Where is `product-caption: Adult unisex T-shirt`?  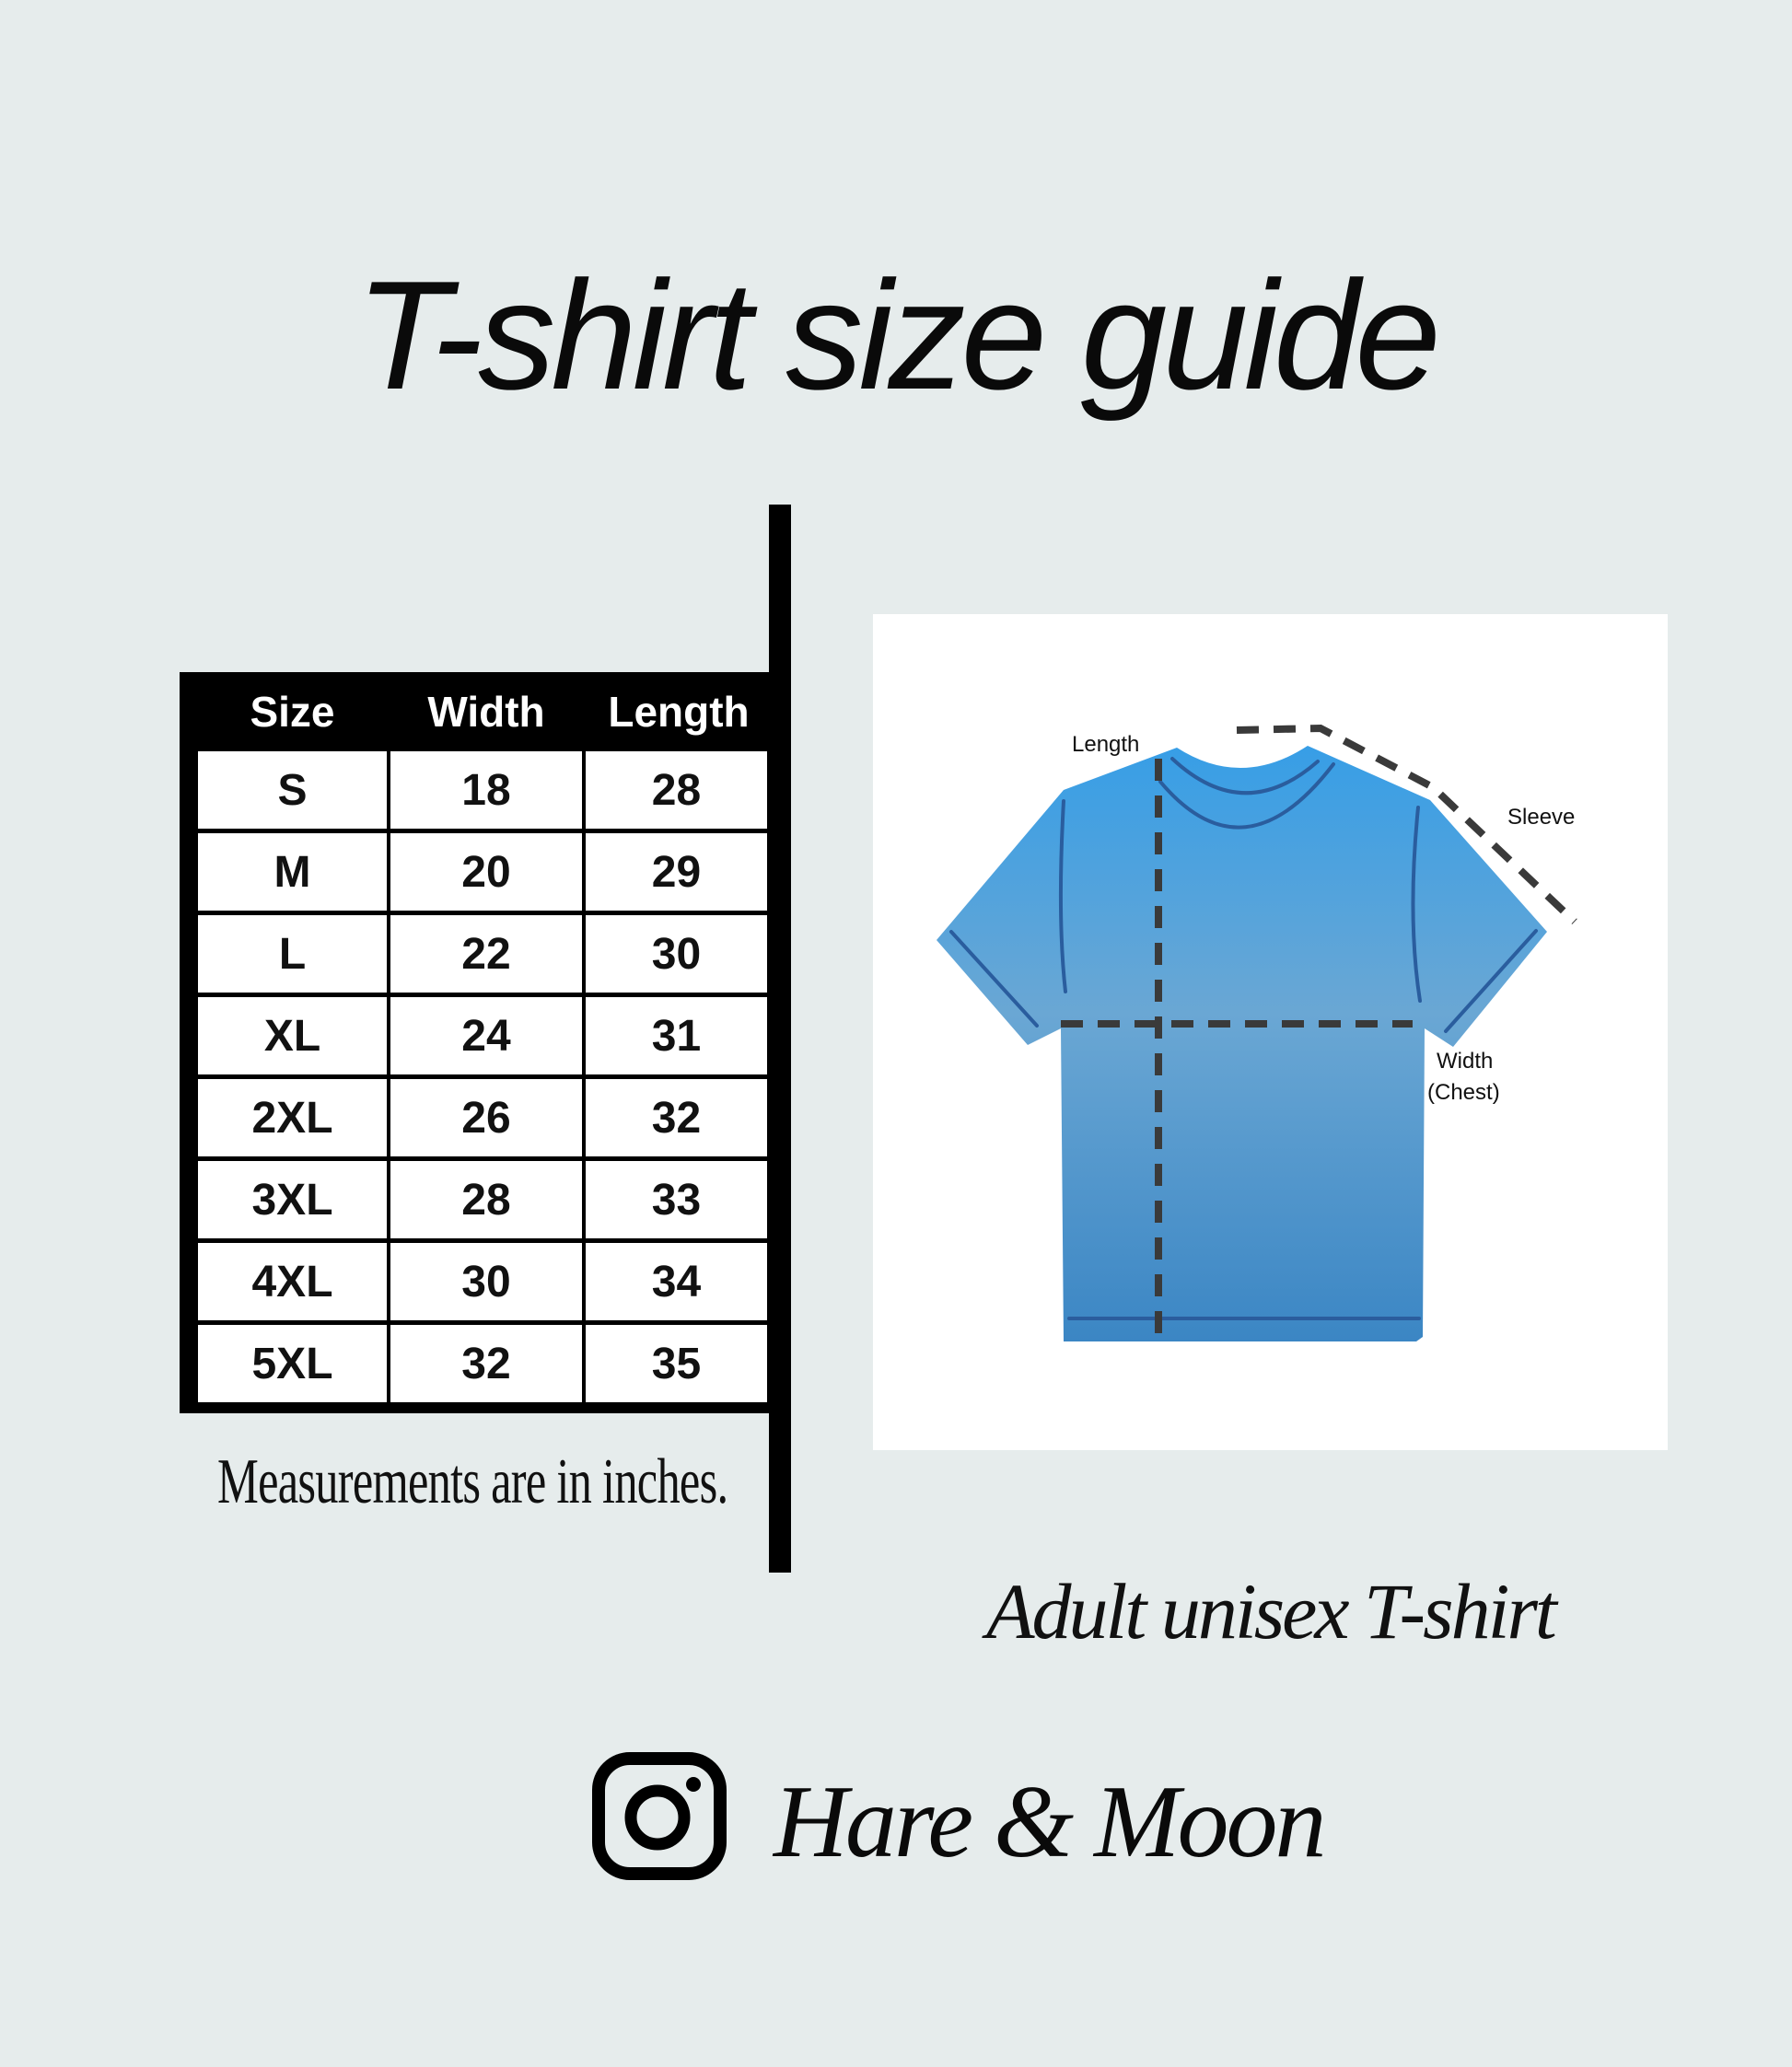
product-caption: Adult unisex T-shirt is located at coordinates (1271, 1611).